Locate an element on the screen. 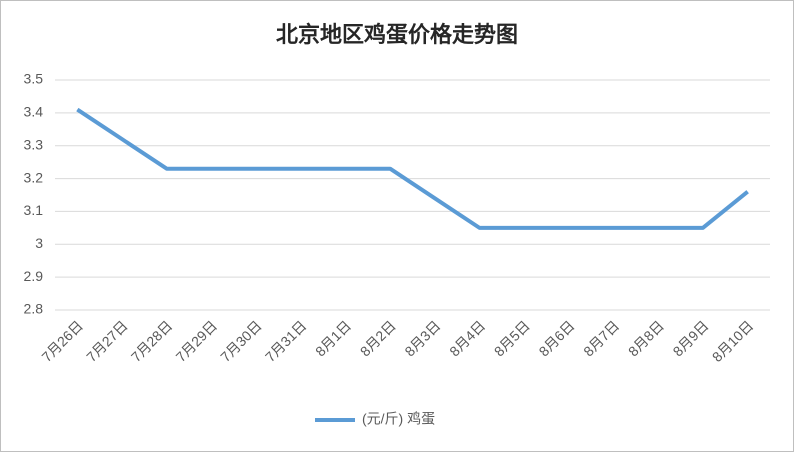 The width and height of the screenshot is (794, 452). y-tick-label: 3 is located at coordinates (39, 243).